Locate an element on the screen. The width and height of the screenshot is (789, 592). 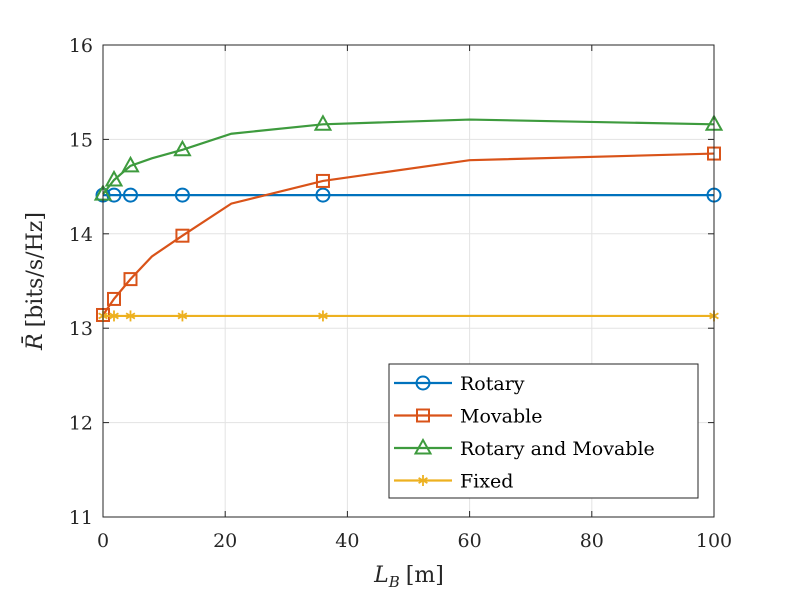
legend: Rotary Movable Rotary and Movable Fixed is located at coordinates (543, 431).